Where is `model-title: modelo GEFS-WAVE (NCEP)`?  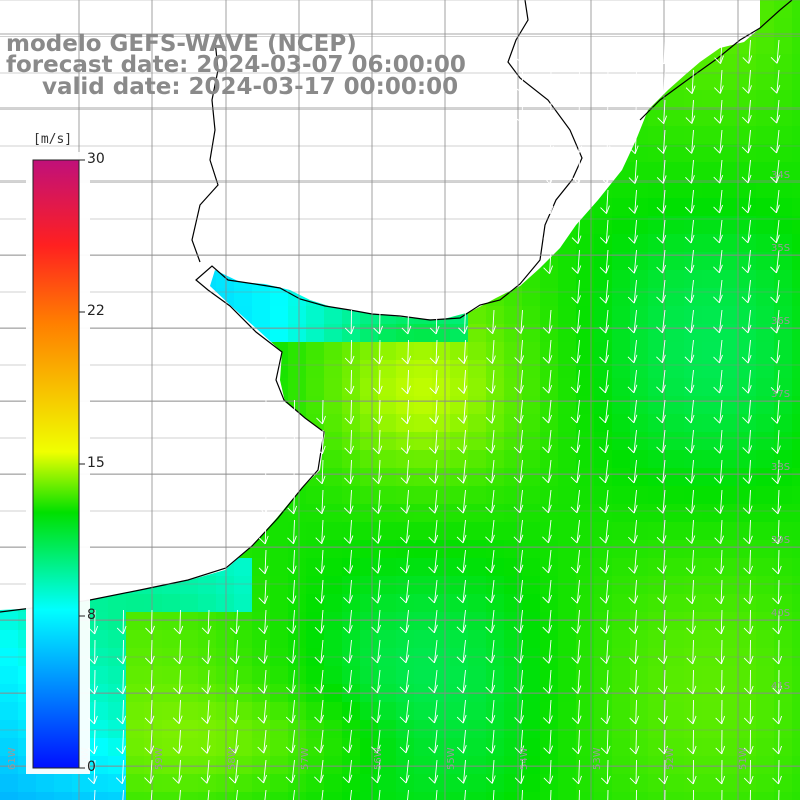
model-title: modelo GEFS-WAVE (NCEP) is located at coordinates (181, 44).